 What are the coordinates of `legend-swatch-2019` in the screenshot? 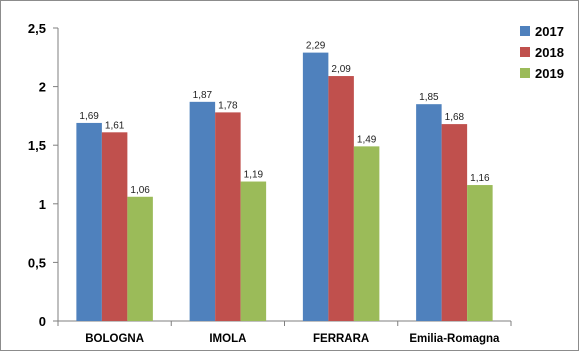 It's located at (525, 73).